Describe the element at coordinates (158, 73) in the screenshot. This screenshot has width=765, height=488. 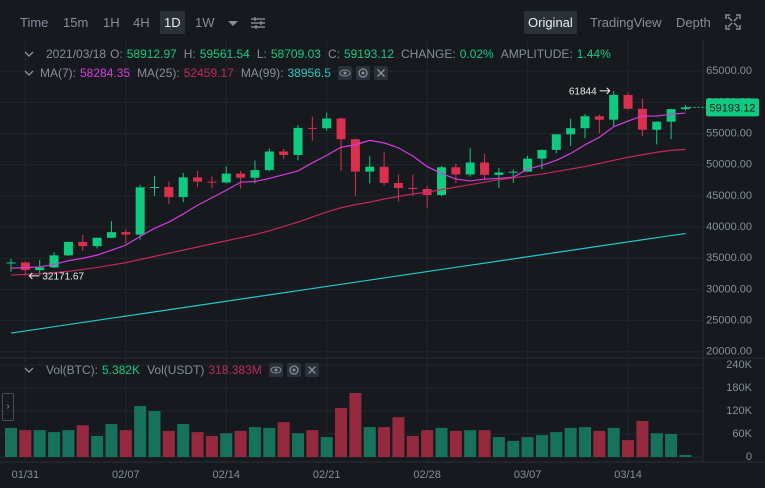
I see `legend-label: MA(25):` at that location.